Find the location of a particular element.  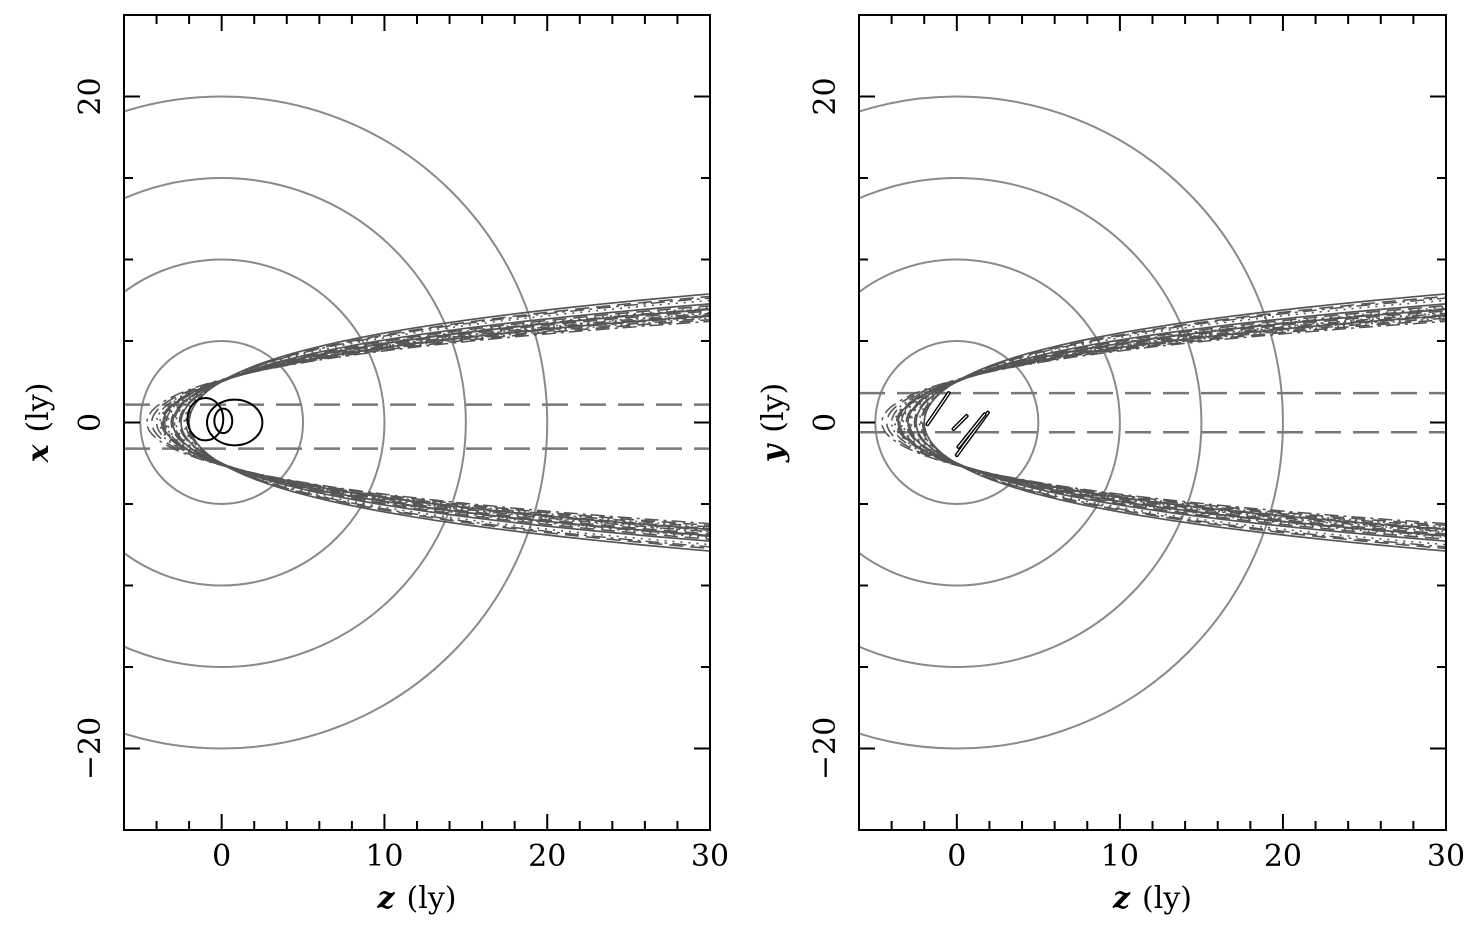

y-axis-variable: x is located at coordinates (38, 453).